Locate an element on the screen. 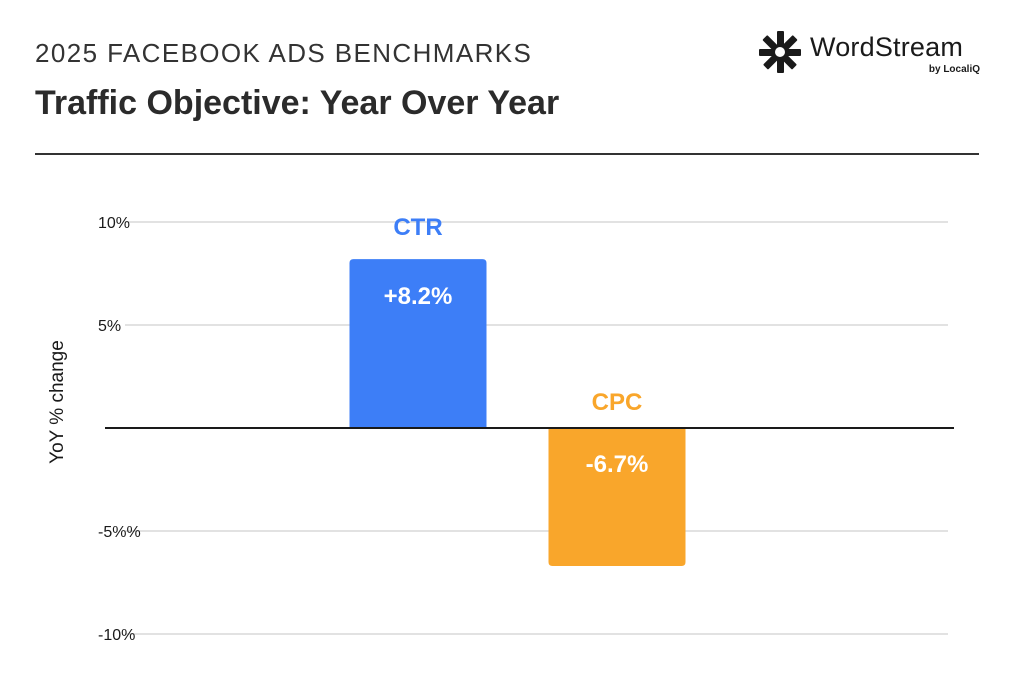 The width and height of the screenshot is (1024, 694). category-label-cpc: CPC is located at coordinates (617, 402).